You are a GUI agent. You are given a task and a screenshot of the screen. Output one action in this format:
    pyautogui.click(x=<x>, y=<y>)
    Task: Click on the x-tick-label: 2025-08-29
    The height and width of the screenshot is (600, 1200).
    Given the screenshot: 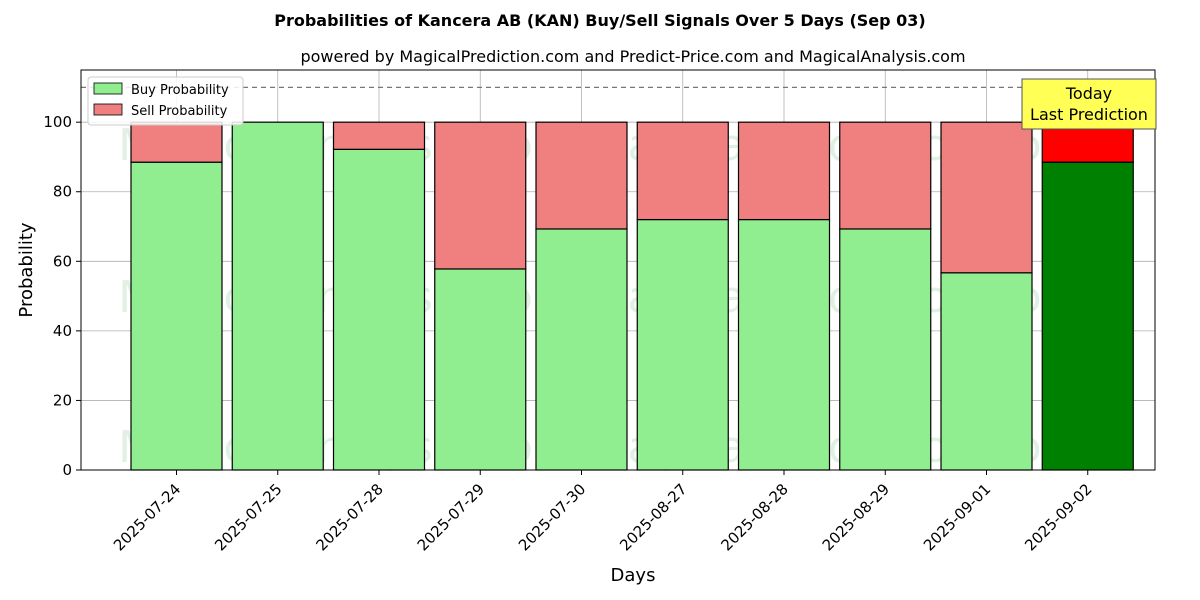 What is the action you would take?
    pyautogui.click(x=856, y=517)
    